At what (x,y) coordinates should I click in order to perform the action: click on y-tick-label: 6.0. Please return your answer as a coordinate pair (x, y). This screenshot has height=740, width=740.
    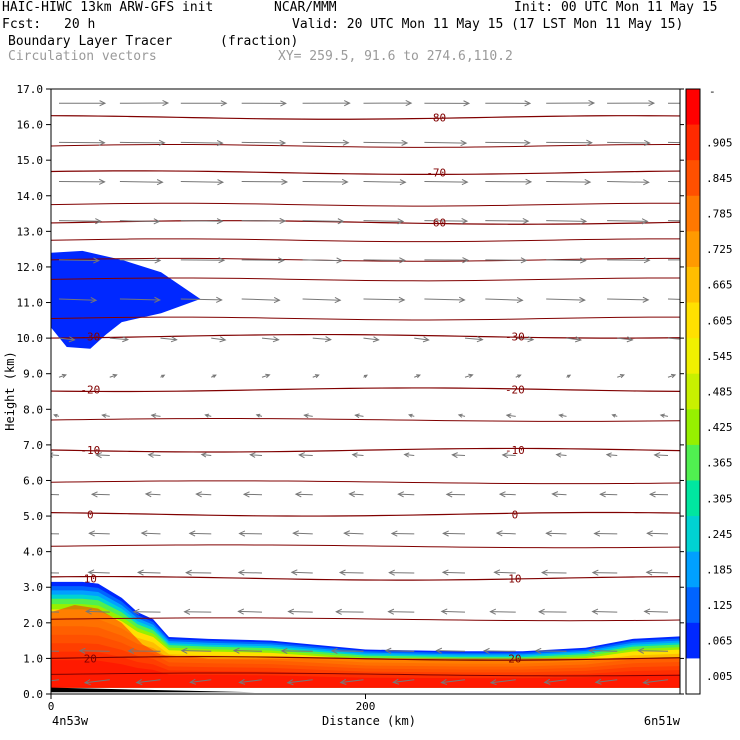
    Looking at the image, I should click on (33, 480).